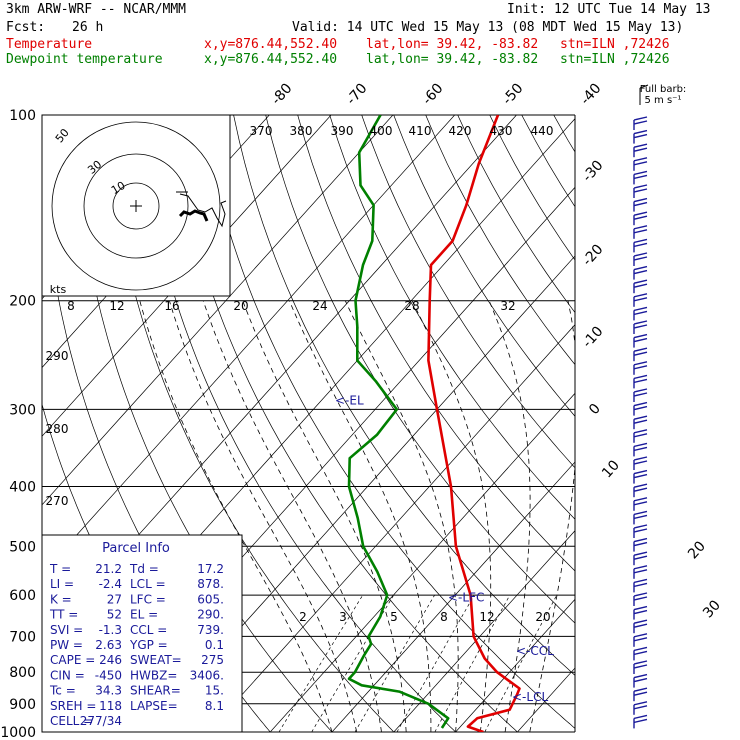  What do you see at coordinates (444, 617) in the screenshot?
I see `mixing-ratio-label: 8` at bounding box center [444, 617].